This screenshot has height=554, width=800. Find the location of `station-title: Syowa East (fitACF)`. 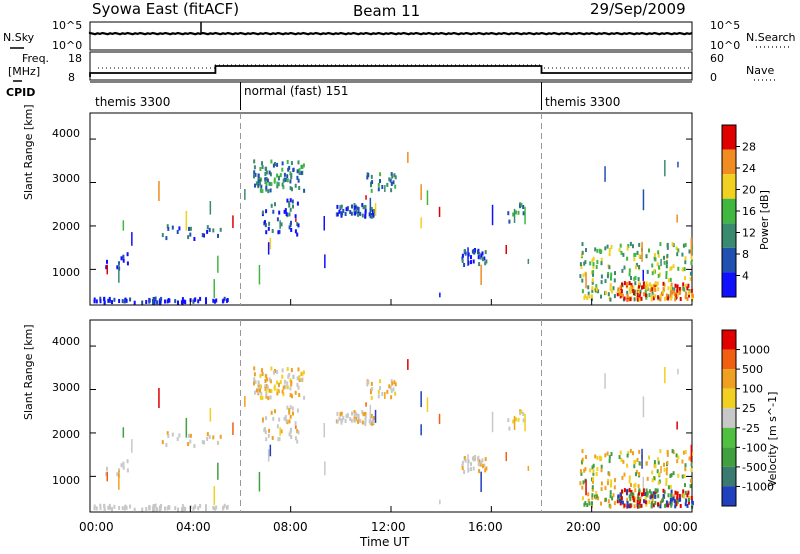

station-title: Syowa East (fitACF) is located at coordinates (166, 9).